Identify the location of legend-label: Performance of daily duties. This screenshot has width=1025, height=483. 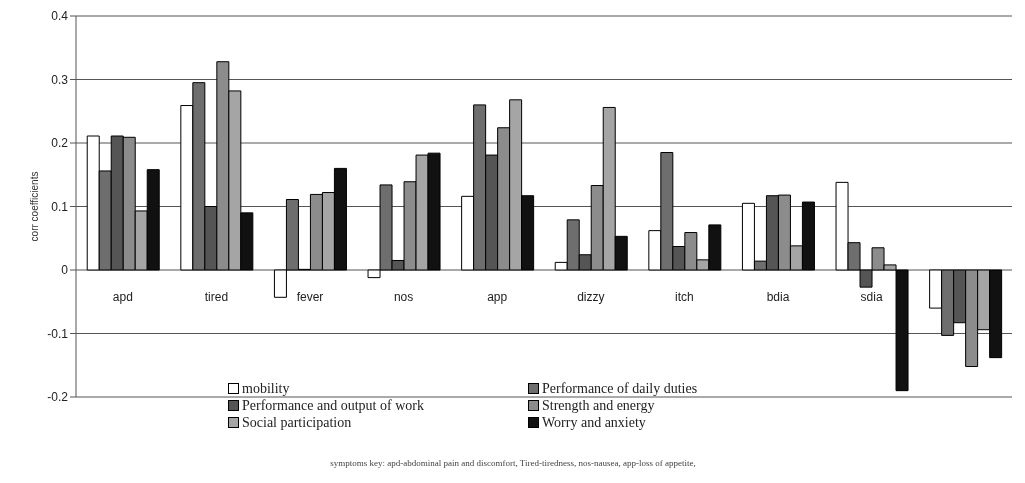
(620, 388).